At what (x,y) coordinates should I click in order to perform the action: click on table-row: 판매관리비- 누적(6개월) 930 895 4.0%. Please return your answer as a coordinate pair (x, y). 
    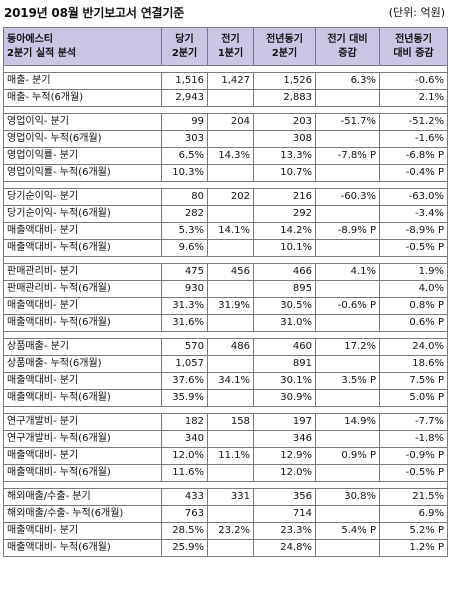
    Looking at the image, I should click on (225, 289).